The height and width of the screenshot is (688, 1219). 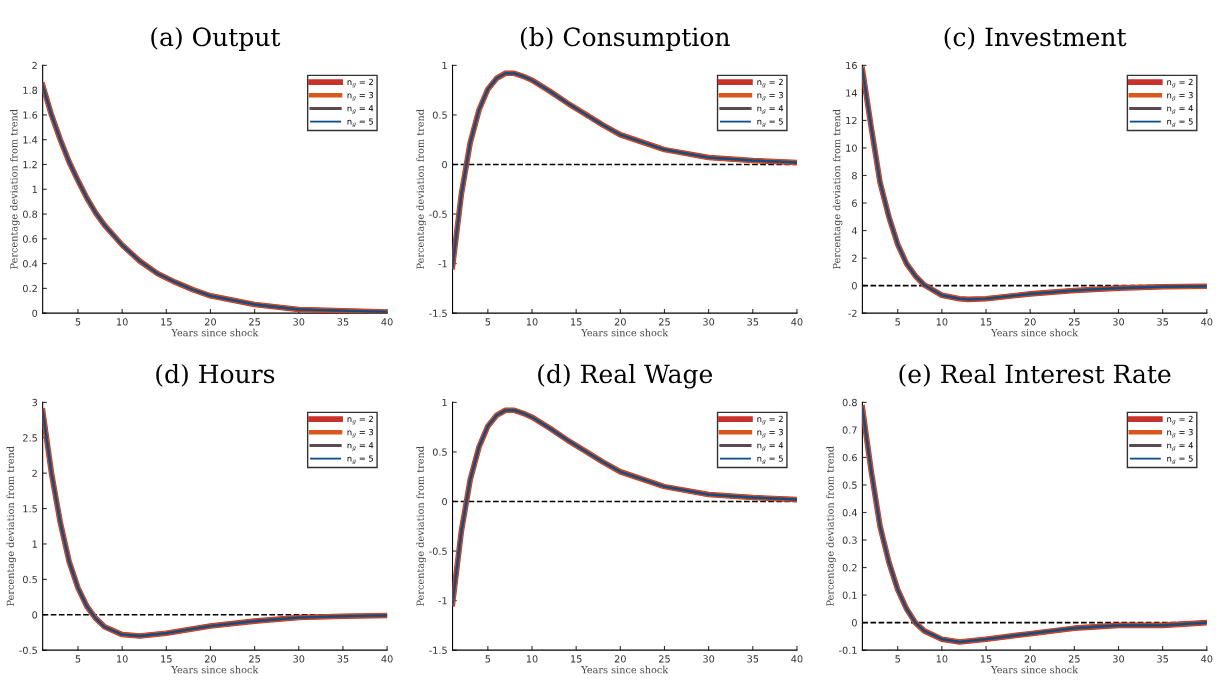 What do you see at coordinates (851, 93) in the screenshot?
I see `y-tick-label: 14` at bounding box center [851, 93].